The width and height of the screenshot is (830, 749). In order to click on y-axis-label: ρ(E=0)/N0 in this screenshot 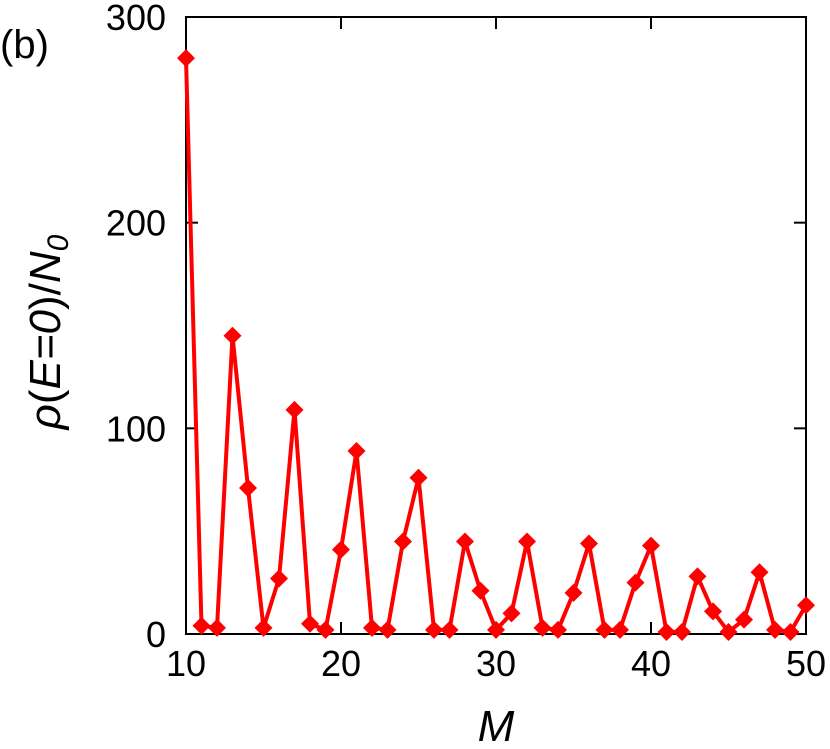, I will do `click(48, 332)`.